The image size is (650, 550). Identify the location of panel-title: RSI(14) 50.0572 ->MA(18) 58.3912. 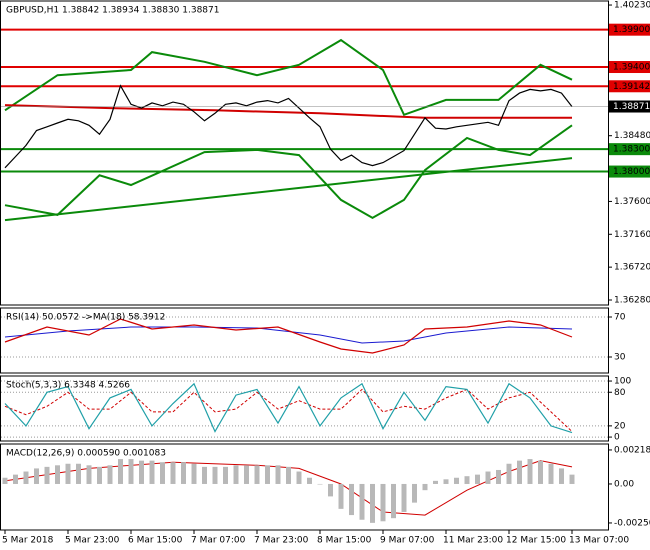
(85, 318).